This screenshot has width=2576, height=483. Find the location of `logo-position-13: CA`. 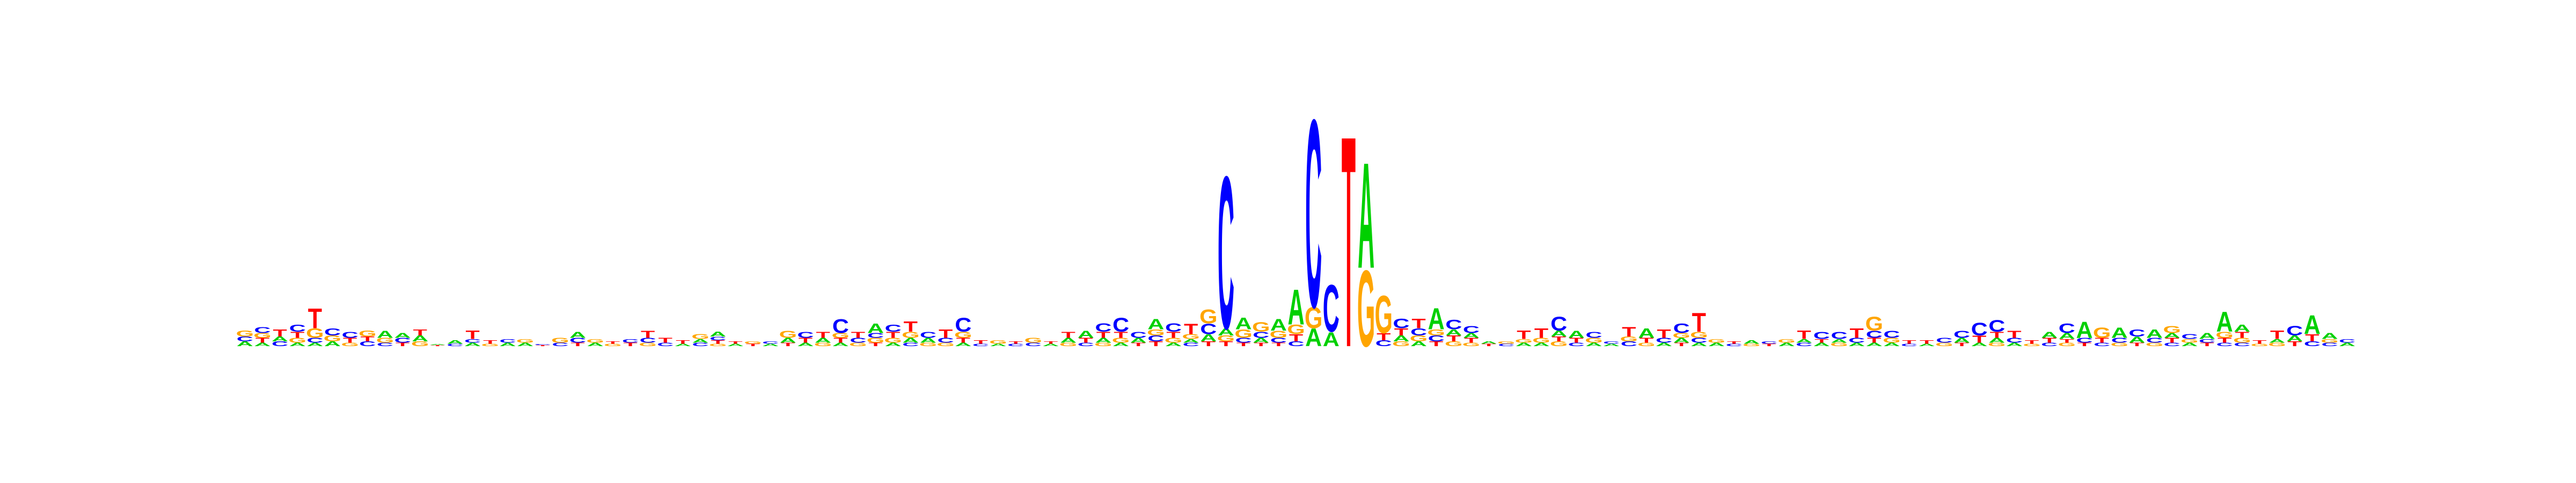

logo-position-13: CA is located at coordinates (455, 343).